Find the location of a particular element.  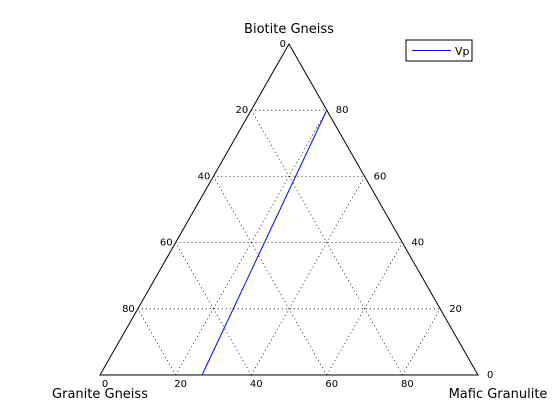

series-lines is located at coordinates (264, 242).